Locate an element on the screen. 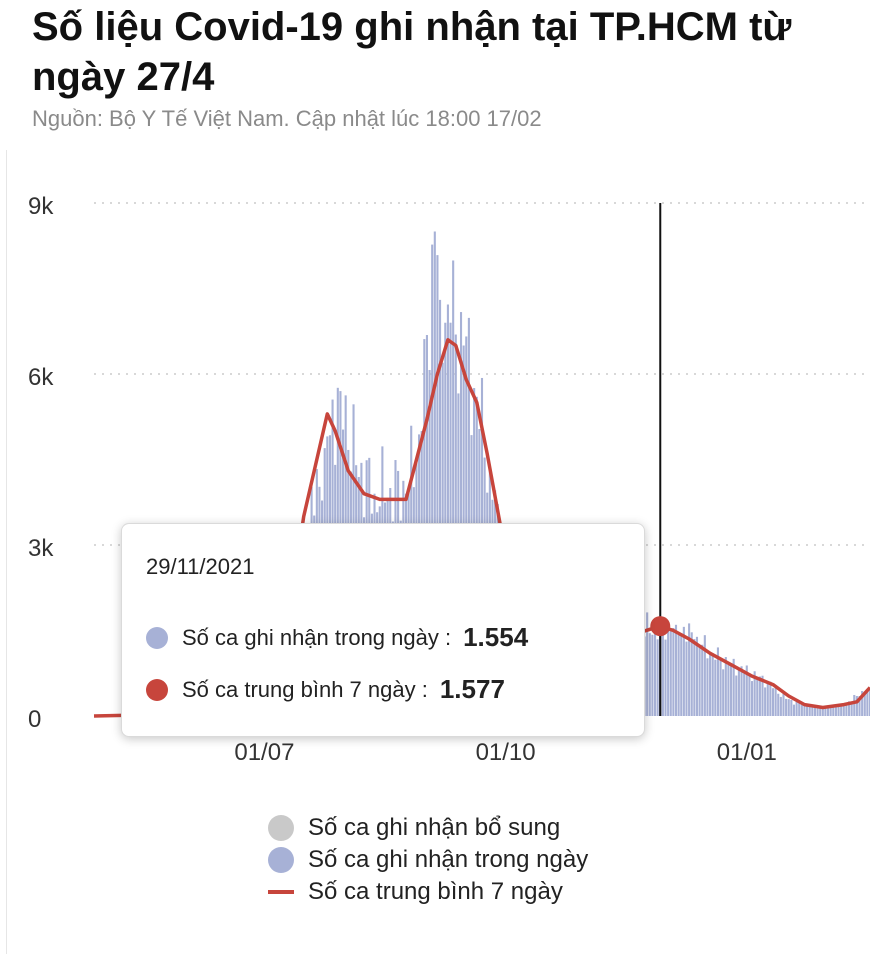 The image size is (870, 954). legend-item-daily: Số ca ghi nhận trong ngày is located at coordinates (428, 860).